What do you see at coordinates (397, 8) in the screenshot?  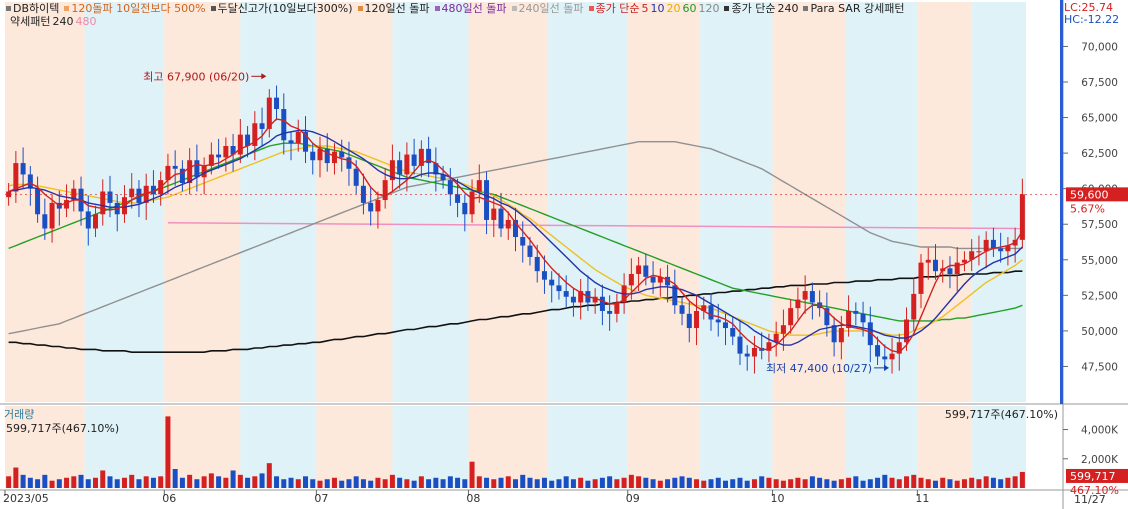 I see `line1-item: 120일선 돌파` at bounding box center [397, 8].